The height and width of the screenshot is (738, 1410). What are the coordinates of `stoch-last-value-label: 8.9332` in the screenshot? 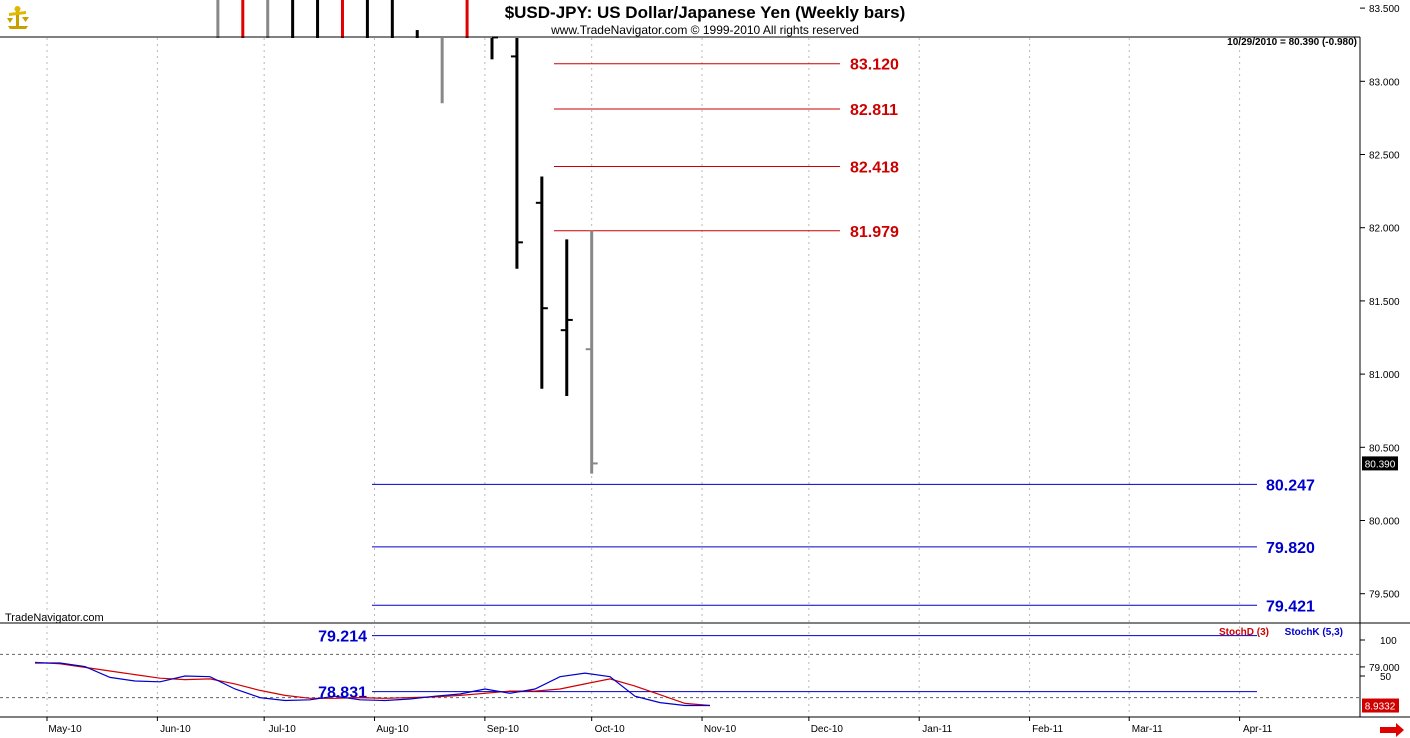 It's located at (1380, 707).